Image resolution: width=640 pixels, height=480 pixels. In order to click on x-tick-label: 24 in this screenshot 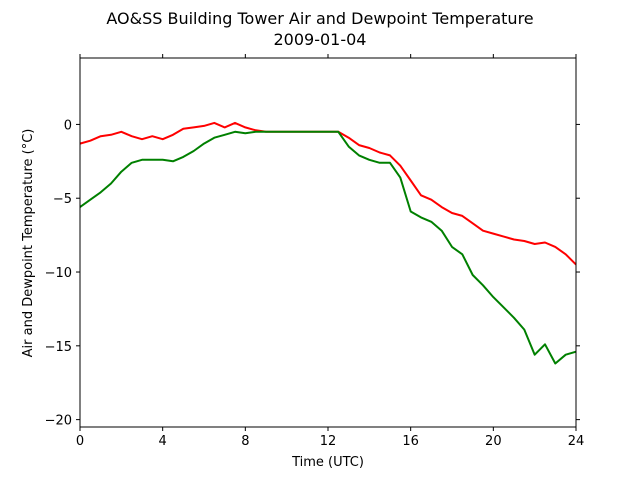, I will do `click(576, 441)`.